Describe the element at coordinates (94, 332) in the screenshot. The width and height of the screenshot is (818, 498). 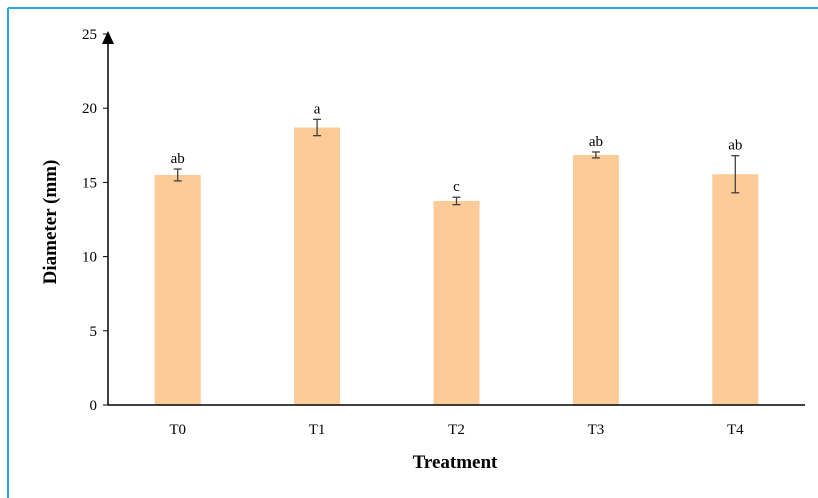
I see `y-tick-label: 5` at that location.